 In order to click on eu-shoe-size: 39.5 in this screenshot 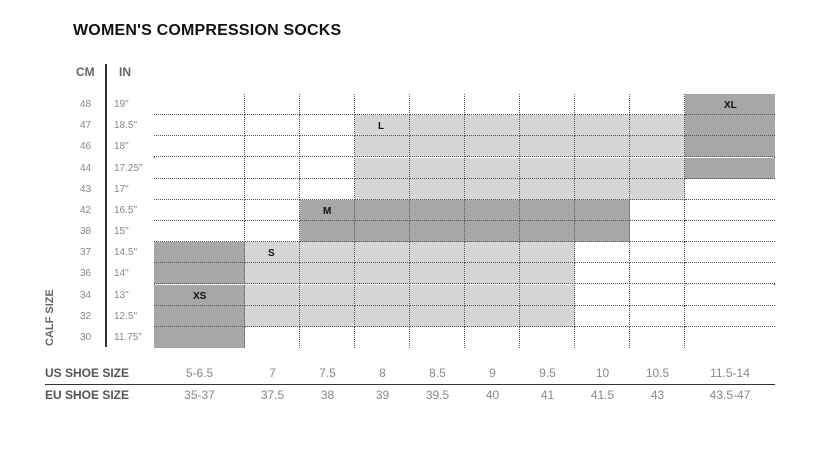, I will do `click(437, 395)`.